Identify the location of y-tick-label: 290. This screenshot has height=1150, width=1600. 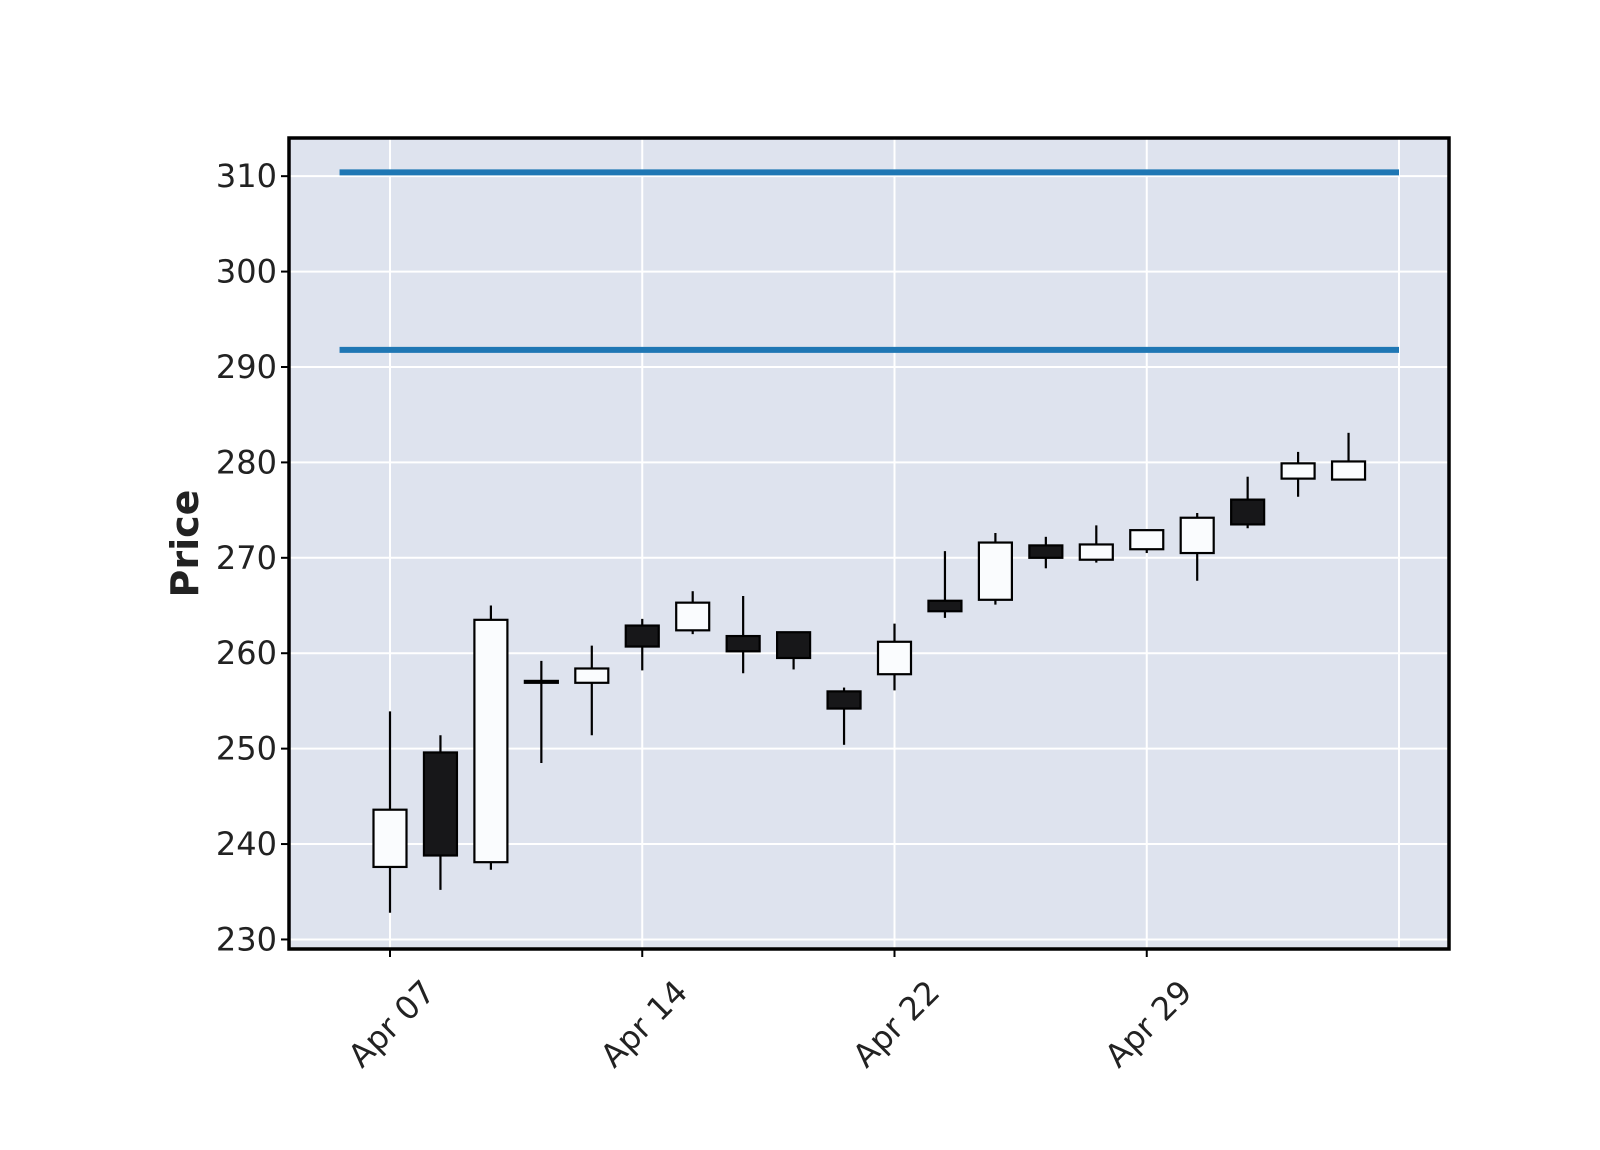
(246, 367).